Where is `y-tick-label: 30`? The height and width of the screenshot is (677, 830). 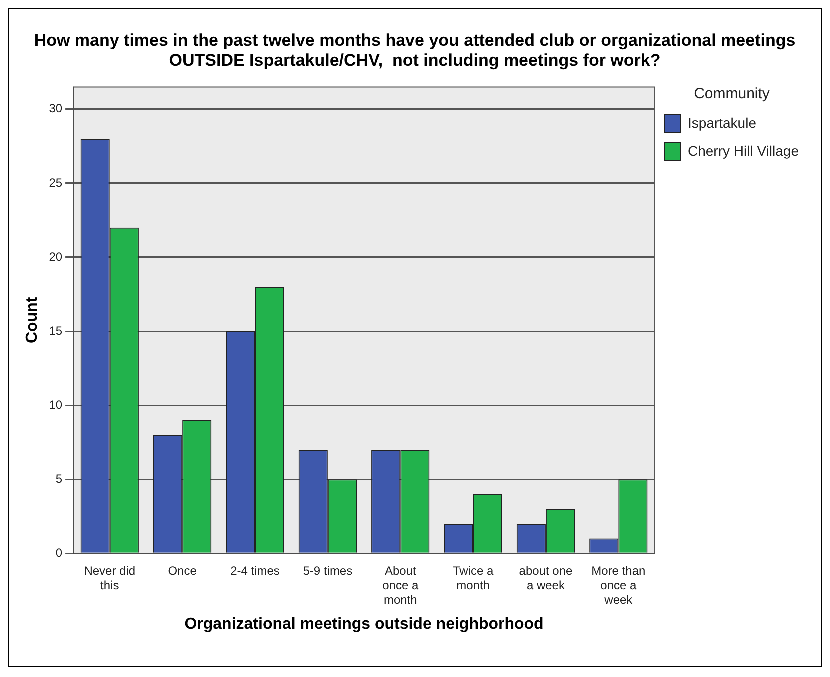 y-tick-label: 30 is located at coordinates (56, 109).